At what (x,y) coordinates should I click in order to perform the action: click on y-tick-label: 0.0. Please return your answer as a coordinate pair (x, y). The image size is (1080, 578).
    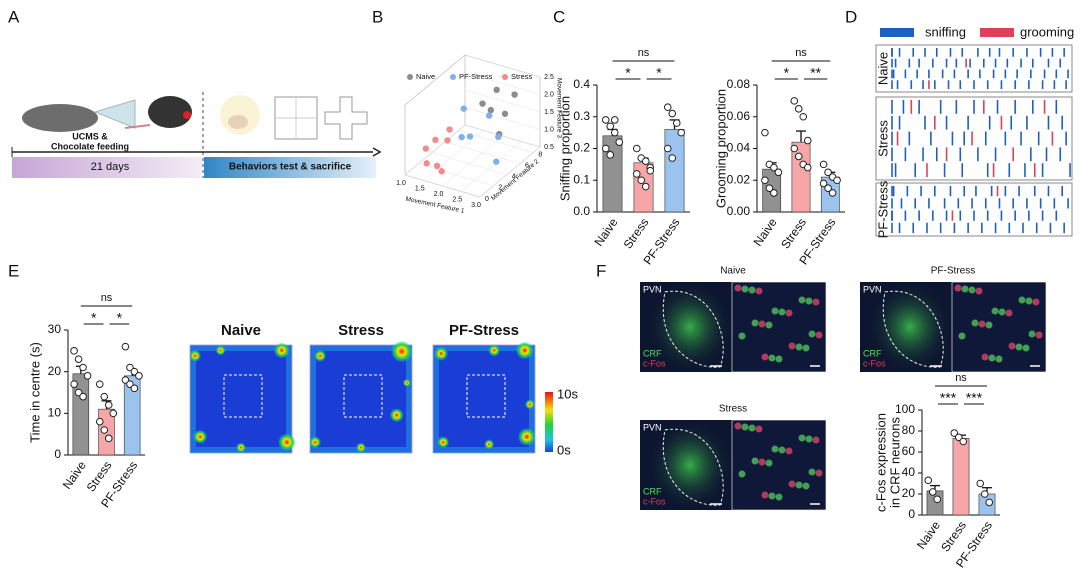
    Looking at the image, I should click on (581, 211).